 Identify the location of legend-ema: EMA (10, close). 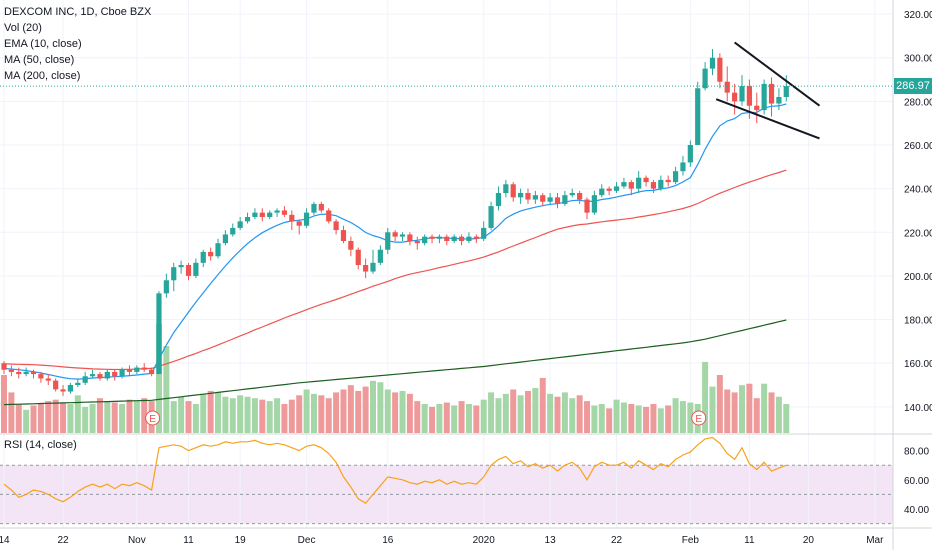
(43, 44).